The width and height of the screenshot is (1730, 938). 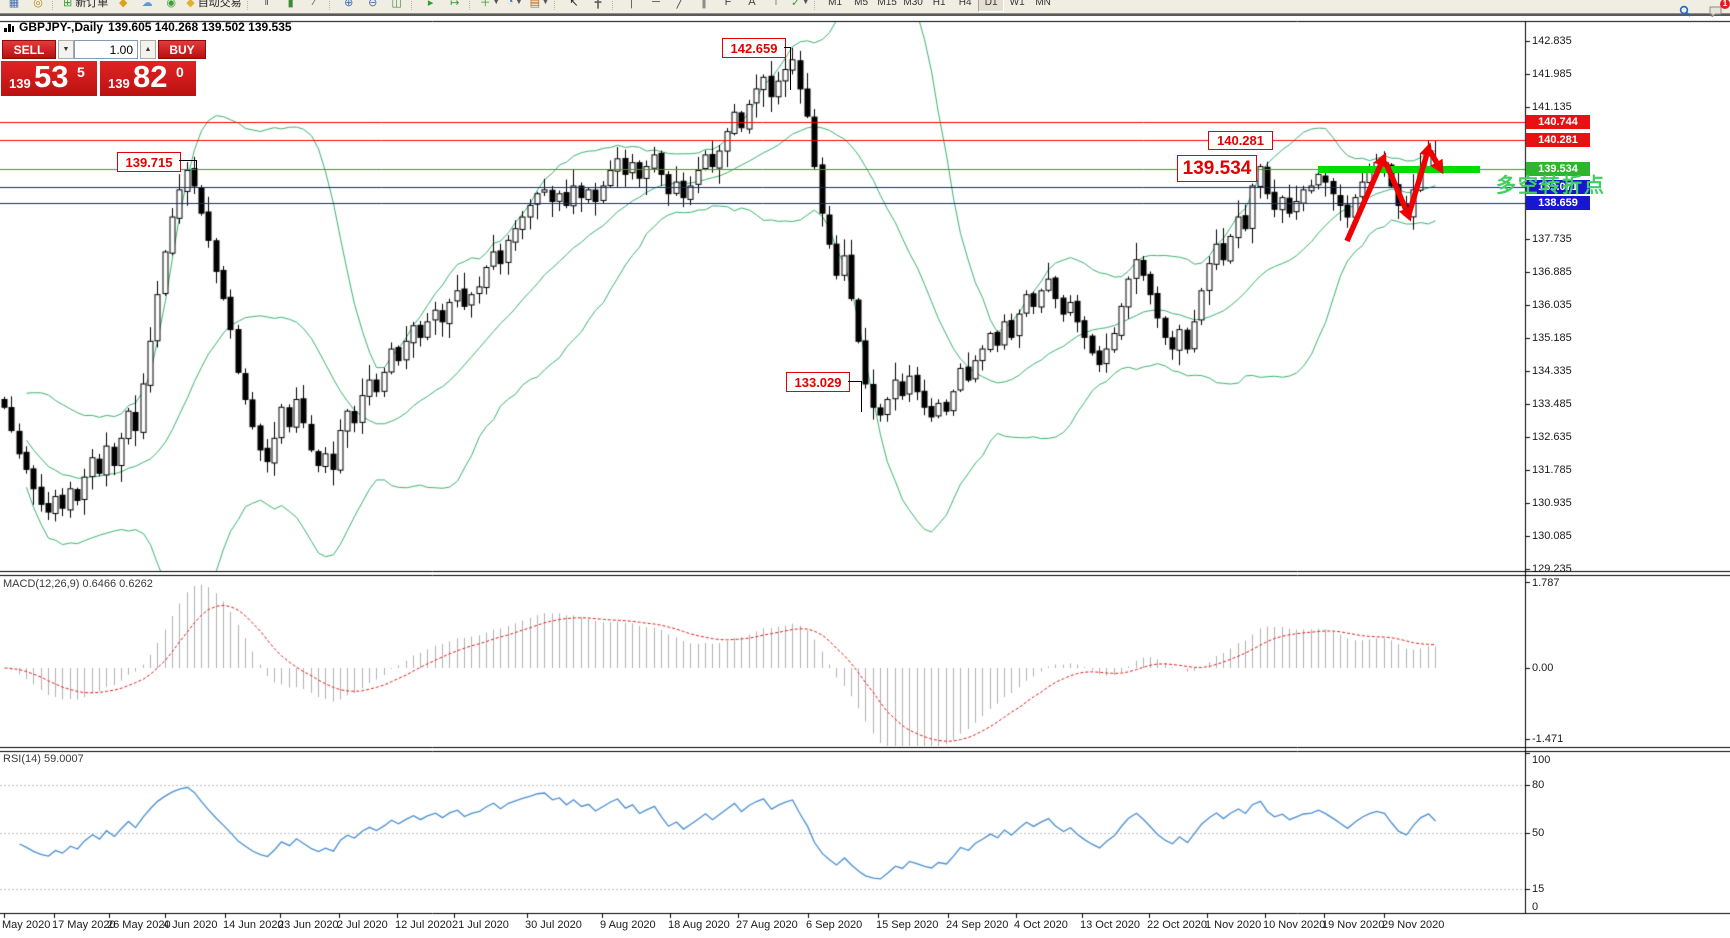 I want to click on objects-arrows-button: ✓ ▼, so click(x=800, y=6).